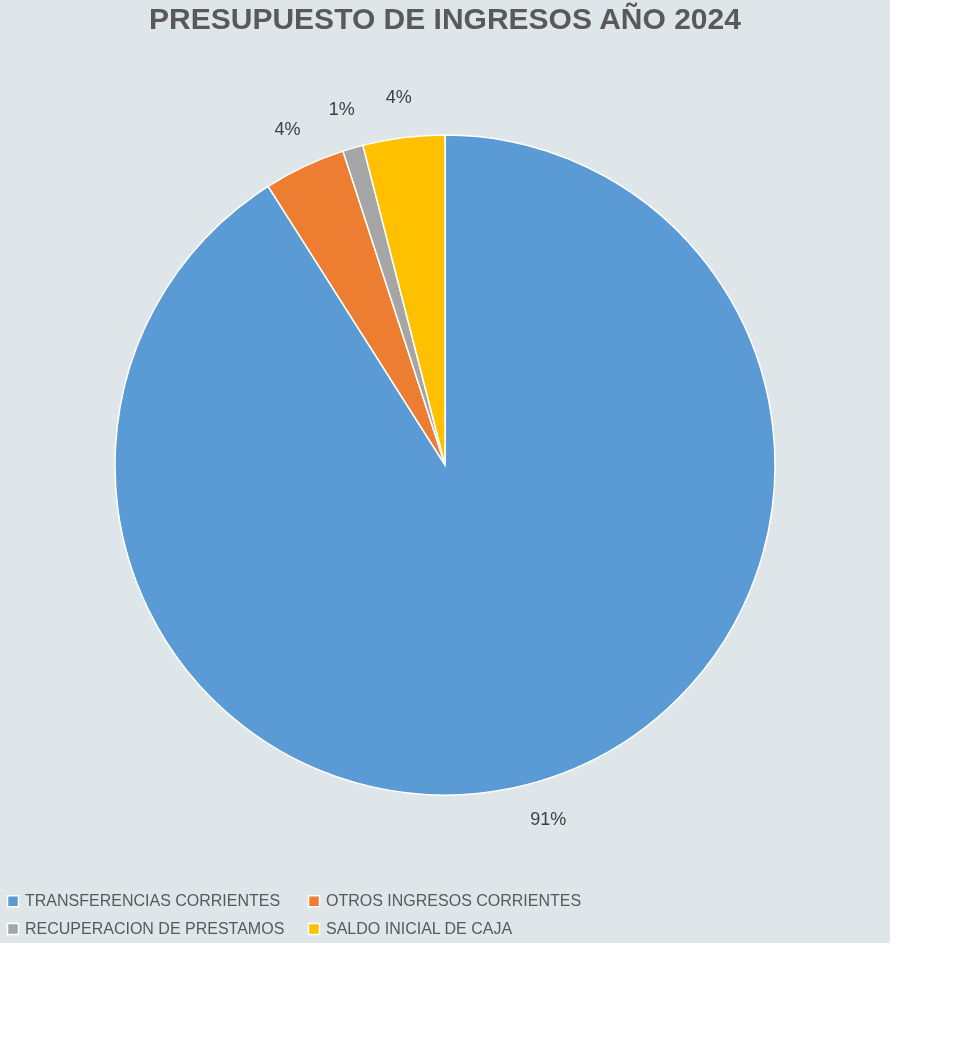  I want to click on data-label: 1%, so click(341, 108).